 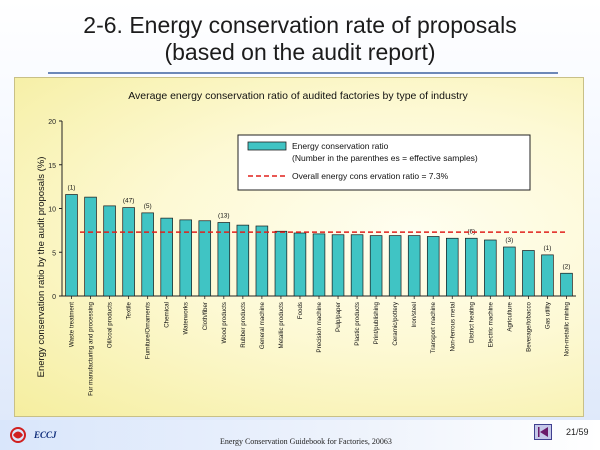 What do you see at coordinates (281, 325) in the screenshot?
I see `x-tick-label: Metallic products` at bounding box center [281, 325].